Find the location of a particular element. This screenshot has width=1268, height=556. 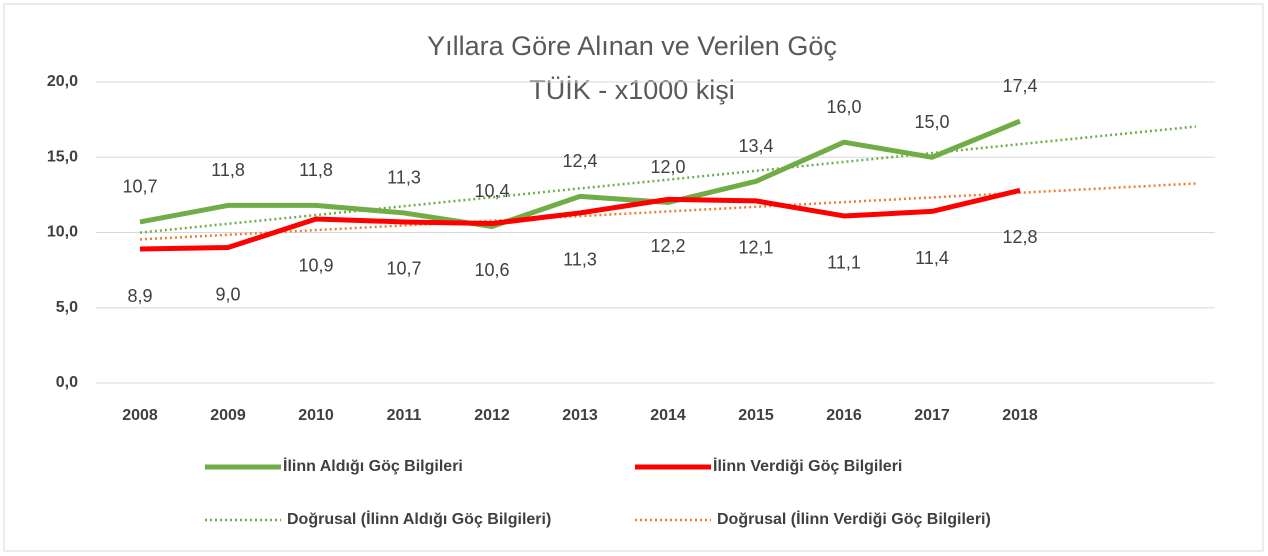

data-label: 12,1 is located at coordinates (755, 248).